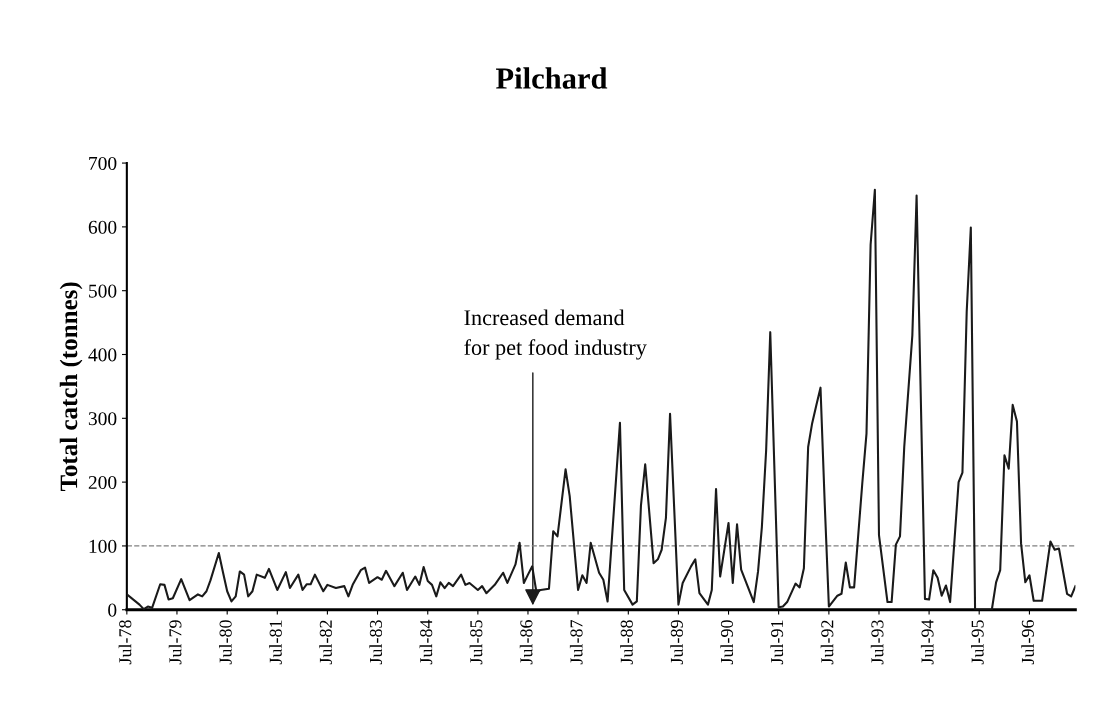 The height and width of the screenshot is (709, 1103). I want to click on x-tick-label: Jul-82, so click(325, 642).